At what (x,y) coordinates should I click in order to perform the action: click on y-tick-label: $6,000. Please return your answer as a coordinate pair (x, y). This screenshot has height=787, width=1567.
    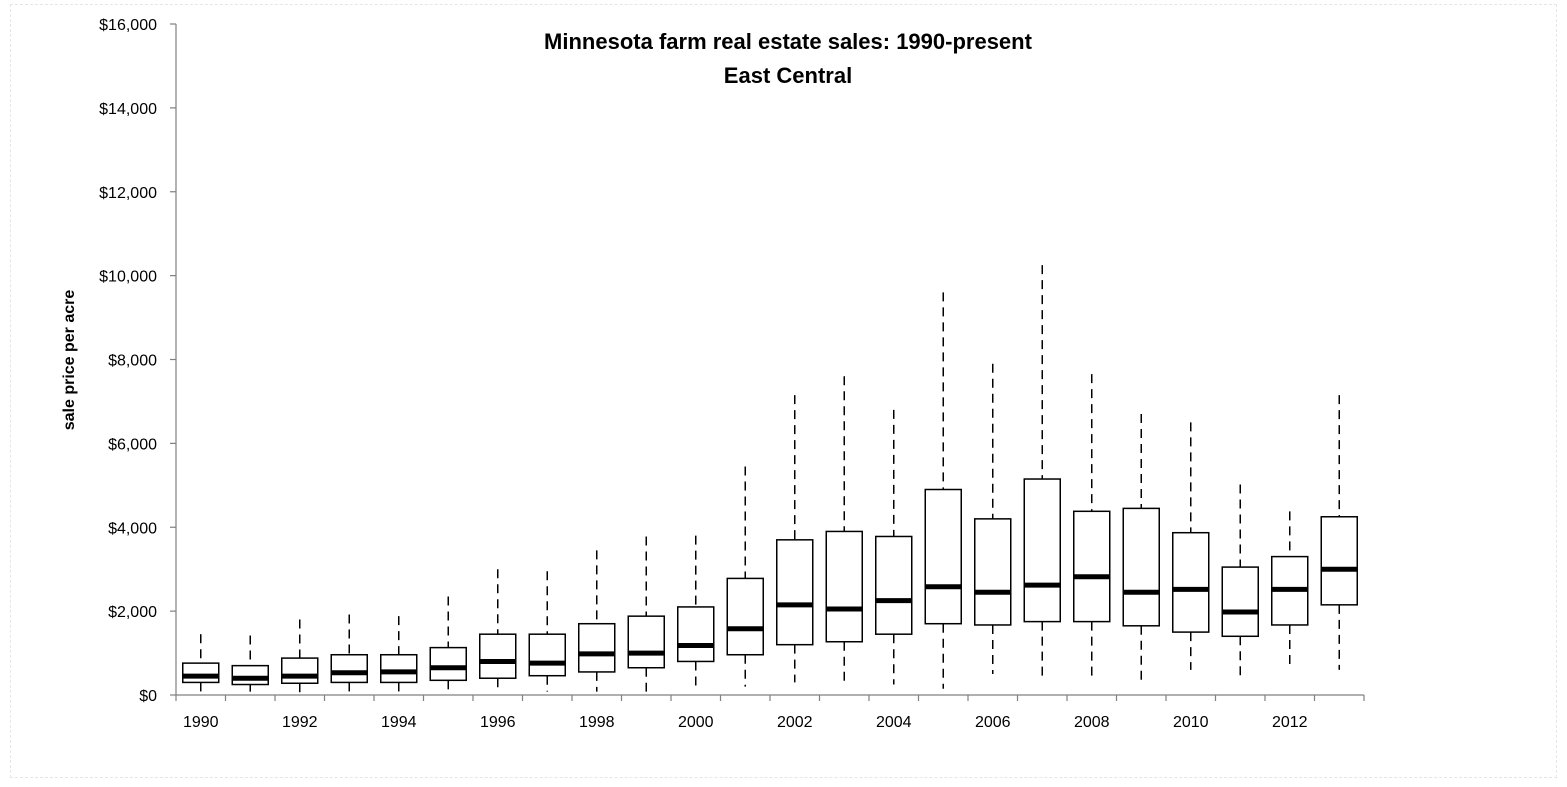
    Looking at the image, I should click on (132, 444).